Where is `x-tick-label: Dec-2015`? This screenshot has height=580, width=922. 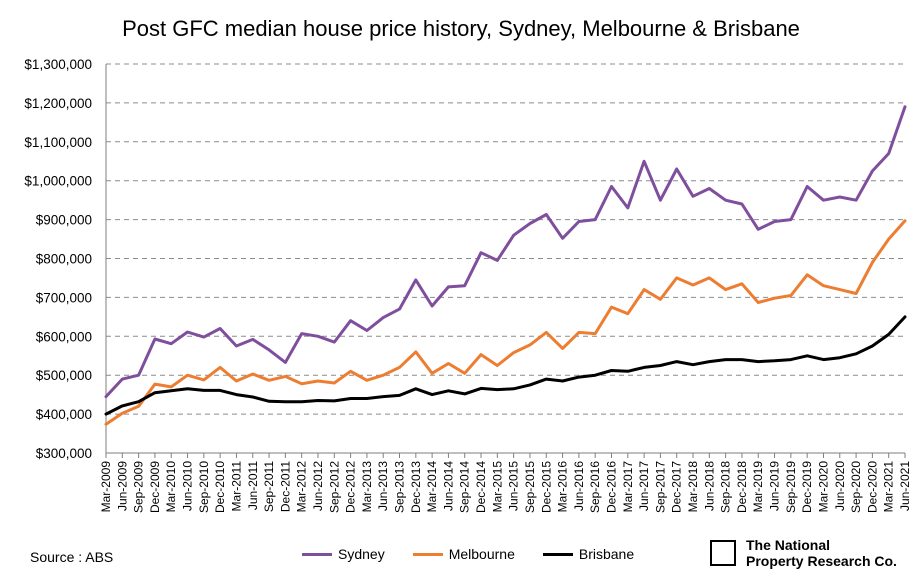 x-tick-label: Dec-2015 is located at coordinates (546, 487).